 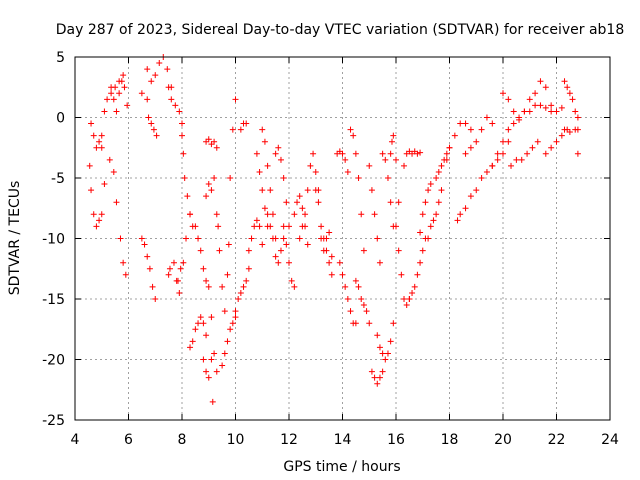 I want to click on y-tick-label: 5, so click(x=60, y=58).